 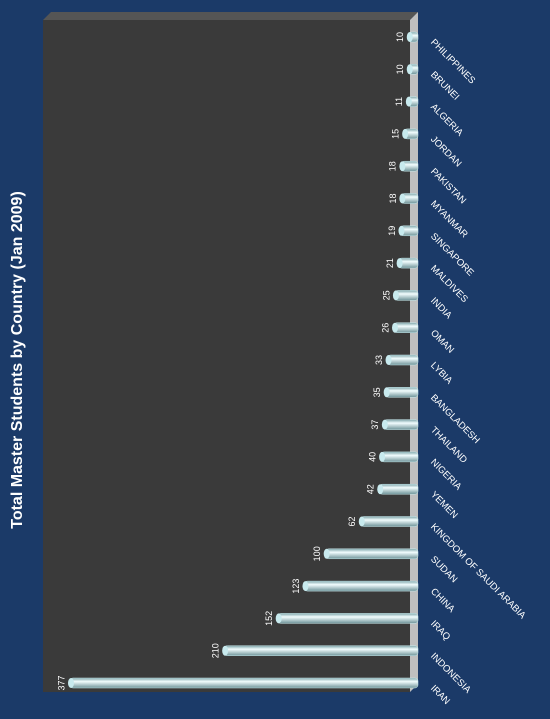 I want to click on value-label: 210, so click(x=216, y=650).